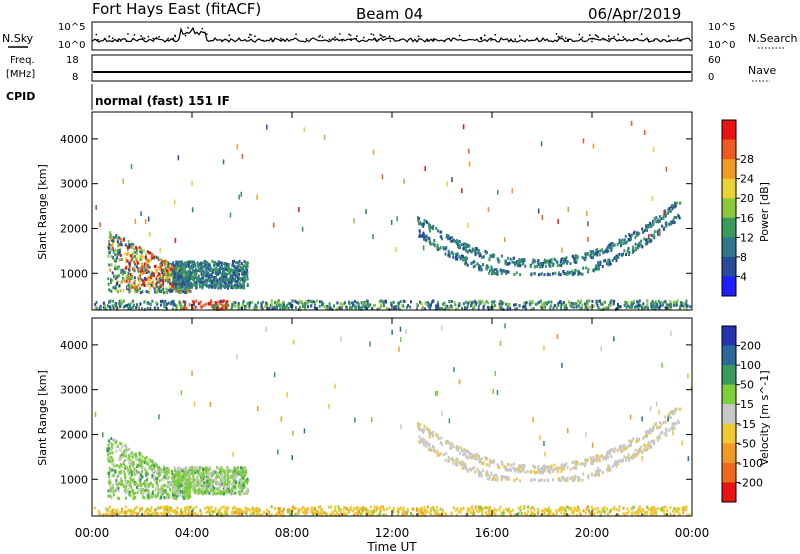  Describe the element at coordinates (764, 212) in the screenshot. I see `power-colorbar-label: Power [dB]` at that location.